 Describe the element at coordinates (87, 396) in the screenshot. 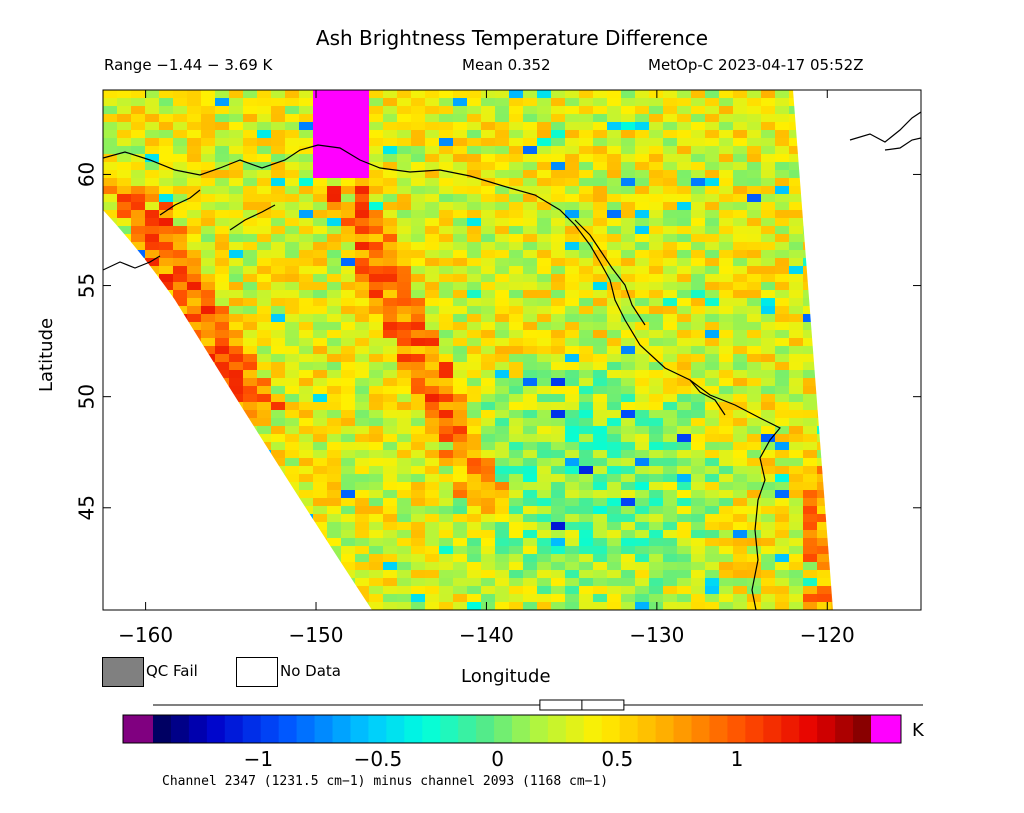

I see `y-tick-label: 50` at that location.